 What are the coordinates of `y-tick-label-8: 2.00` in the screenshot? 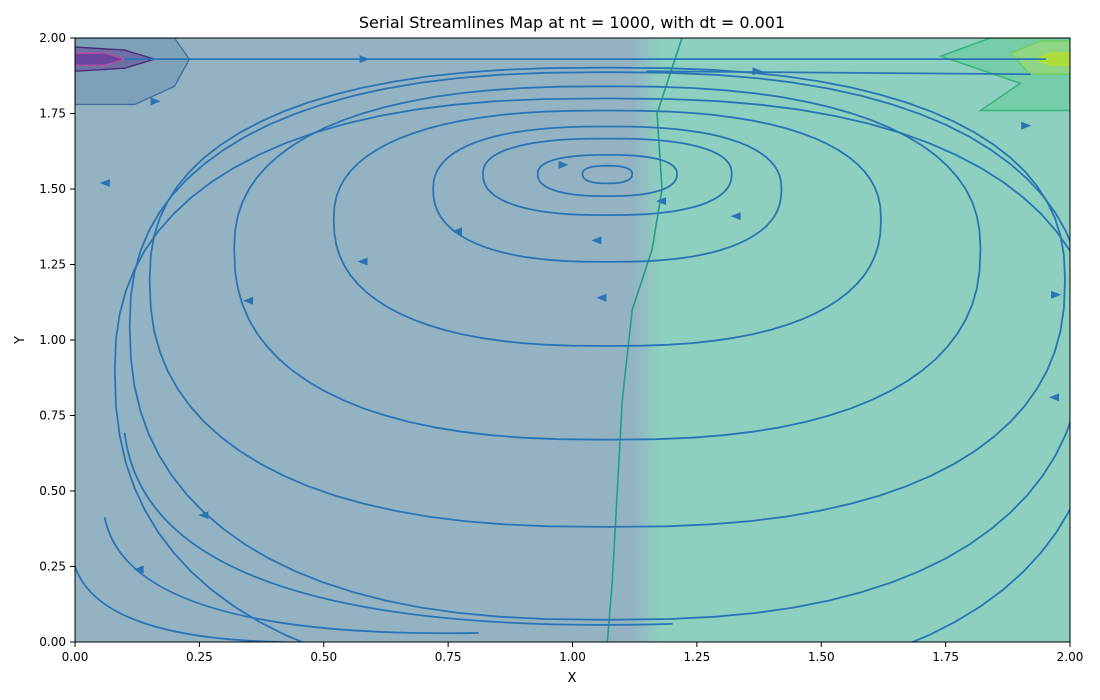 It's located at (52, 38).